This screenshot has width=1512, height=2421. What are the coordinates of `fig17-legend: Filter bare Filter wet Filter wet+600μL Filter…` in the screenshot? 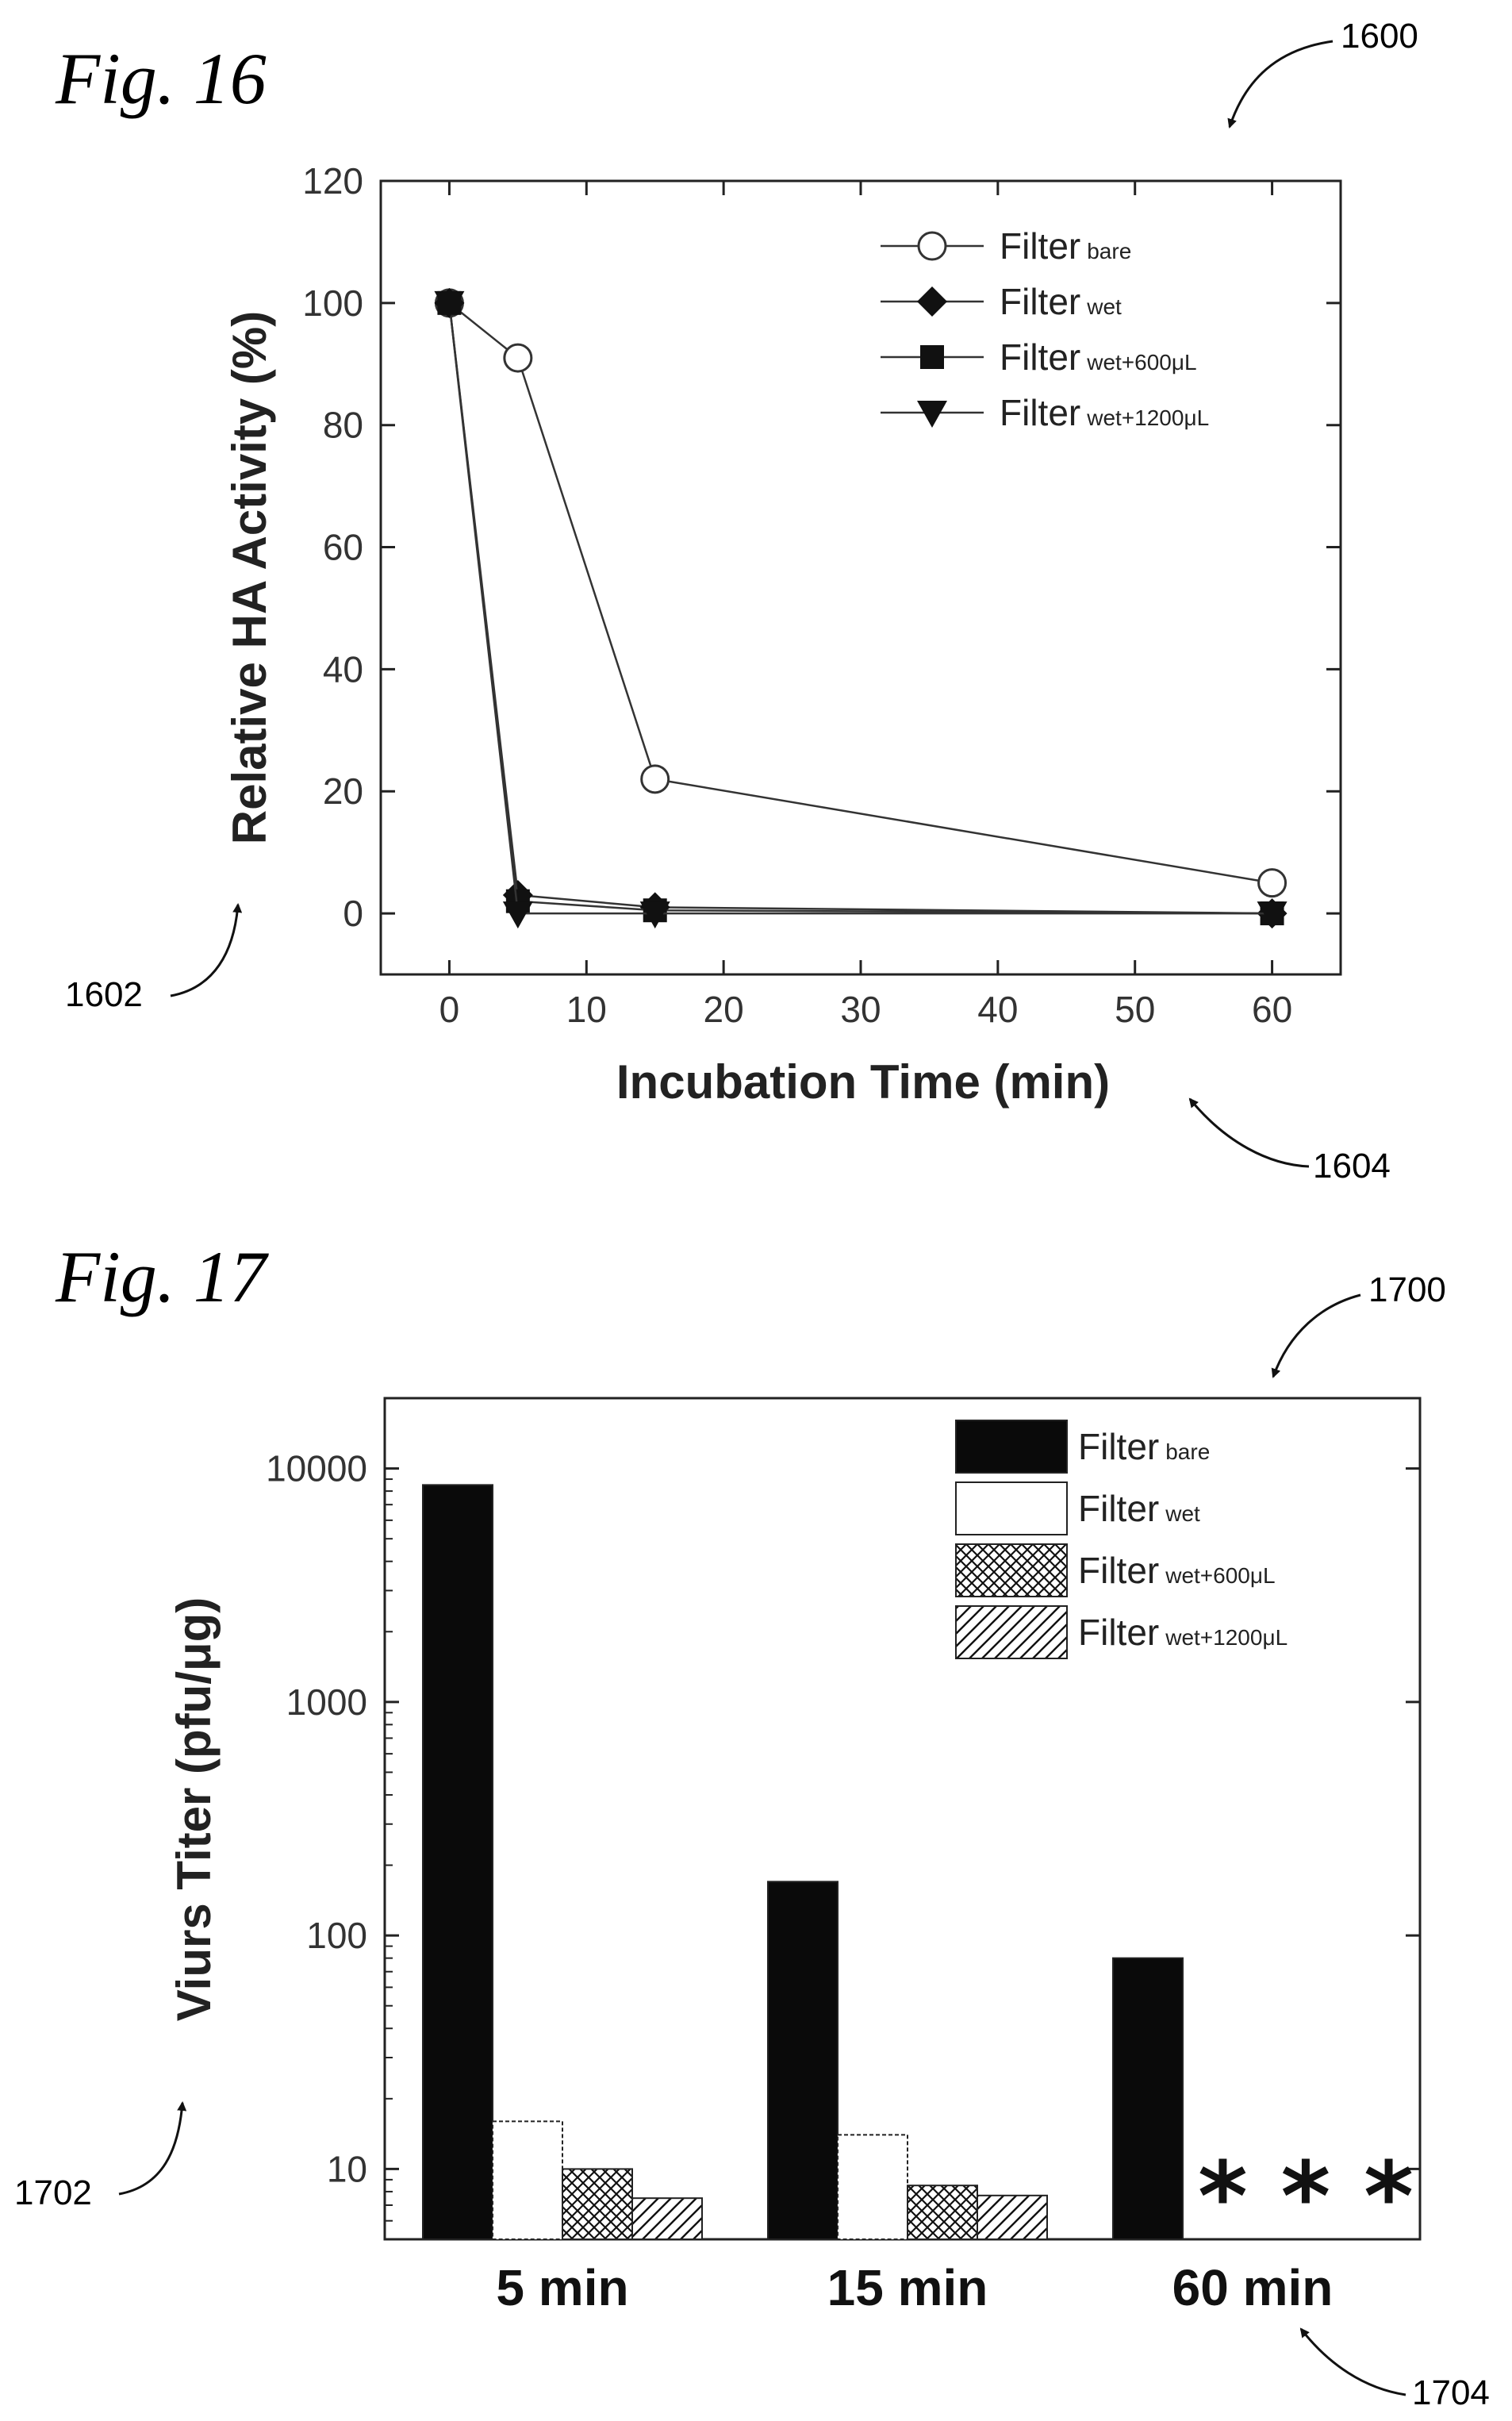 It's located at (1122, 1539).